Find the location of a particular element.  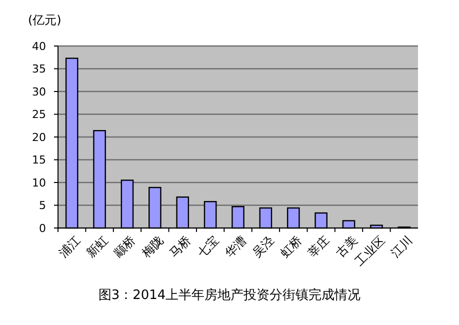

x-tick-label: 江川 is located at coordinates (402, 246).